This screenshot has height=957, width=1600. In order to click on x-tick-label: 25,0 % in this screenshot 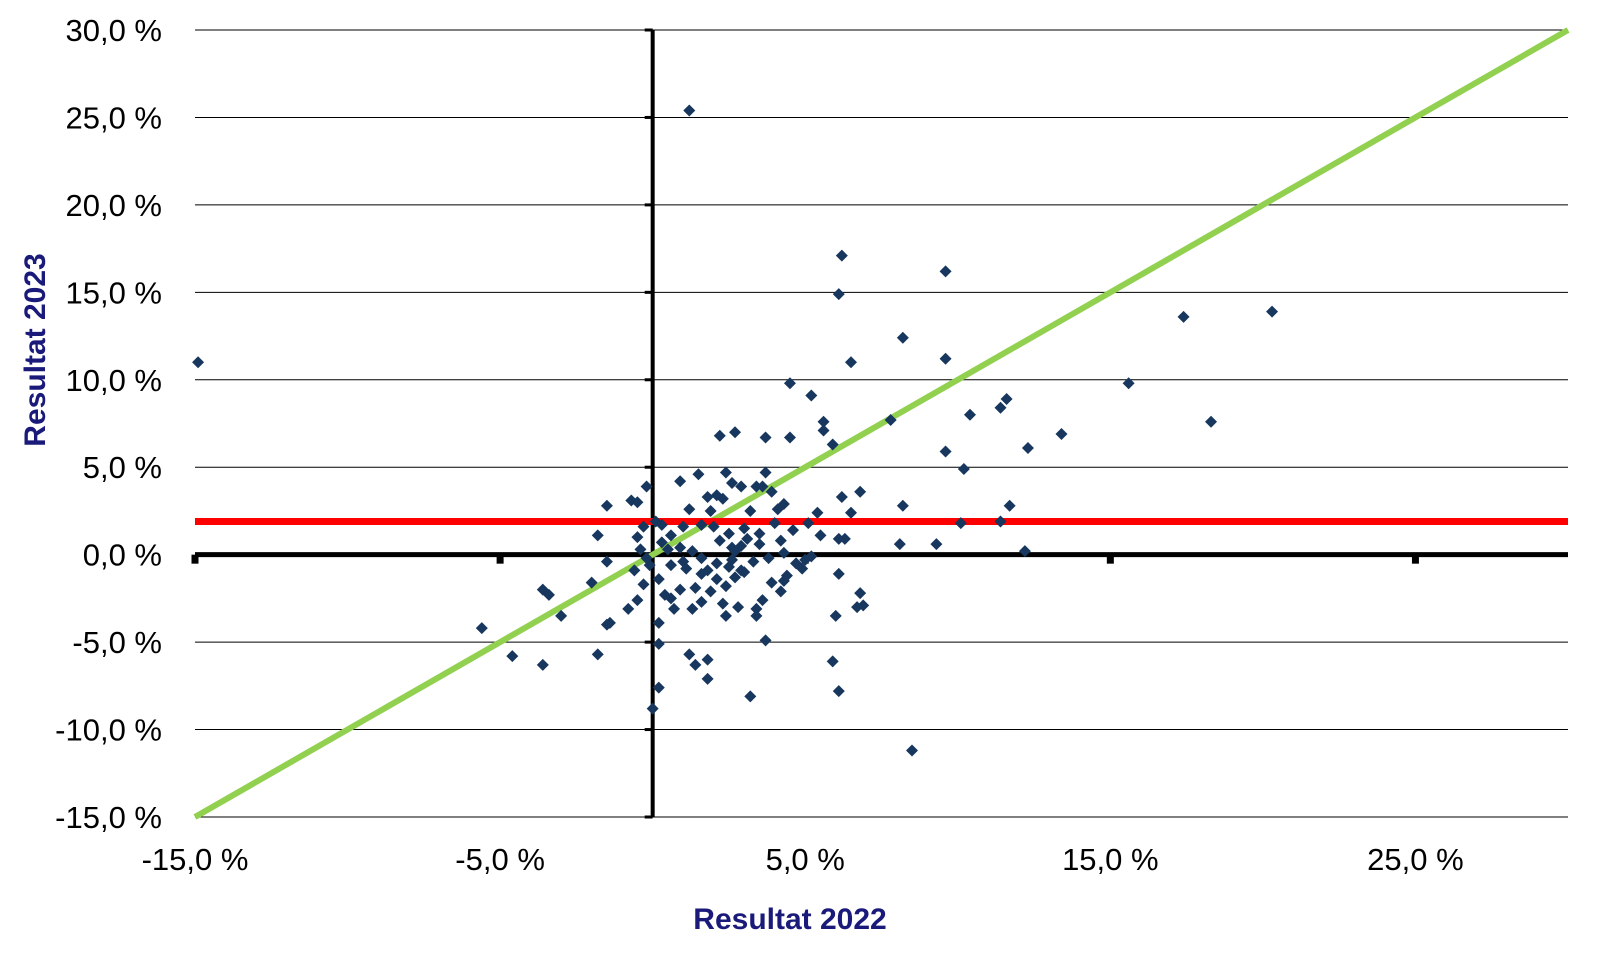, I will do `click(1415, 859)`.